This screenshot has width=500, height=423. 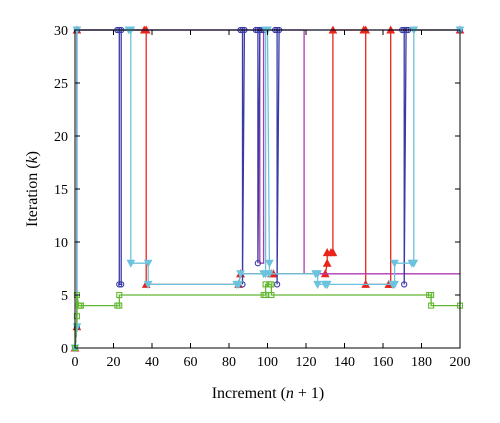 What do you see at coordinates (61, 31) in the screenshot?
I see `y-tick-label: 30` at bounding box center [61, 31].